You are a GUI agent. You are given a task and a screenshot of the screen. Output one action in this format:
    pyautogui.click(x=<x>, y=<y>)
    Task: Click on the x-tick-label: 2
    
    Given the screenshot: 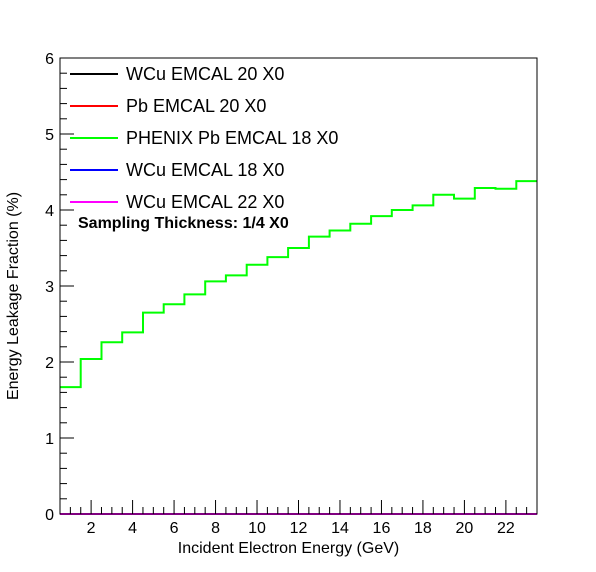 What is the action you would take?
    pyautogui.click(x=91, y=528)
    